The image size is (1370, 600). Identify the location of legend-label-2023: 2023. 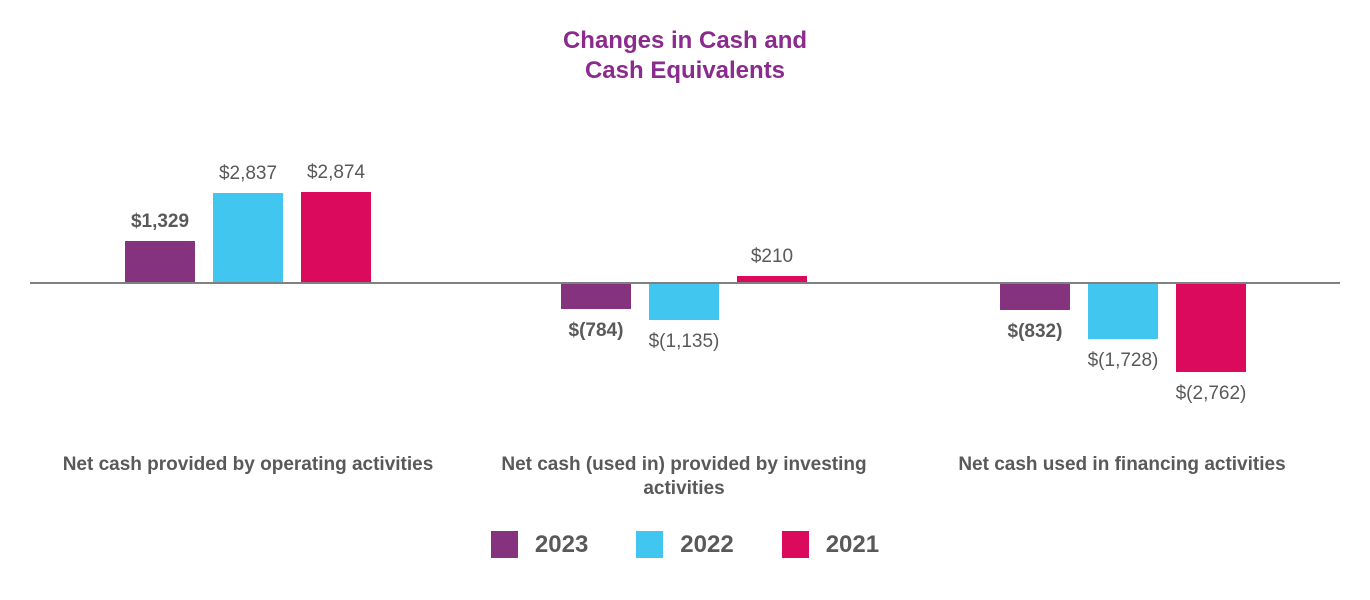
(561, 544).